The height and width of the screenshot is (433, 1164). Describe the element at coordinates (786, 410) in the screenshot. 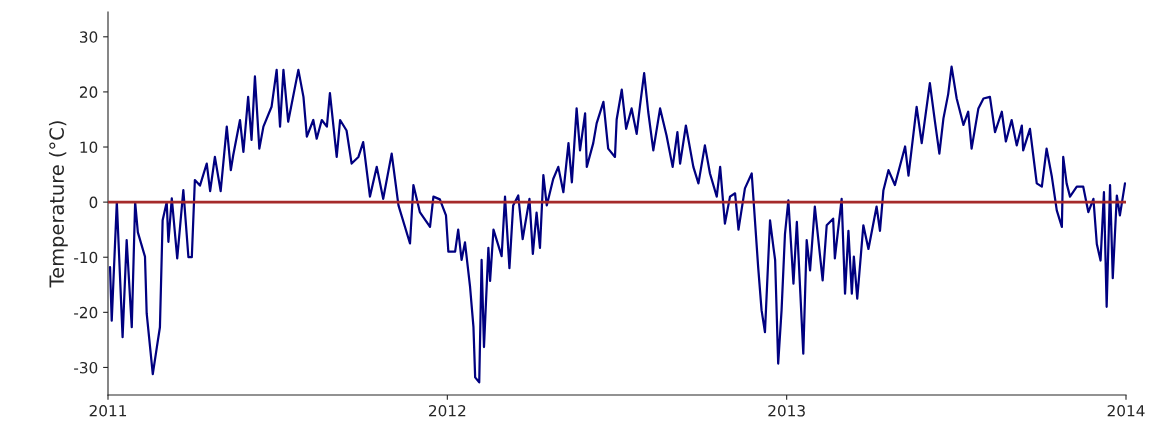

I see `x-tick-label: 2013` at that location.